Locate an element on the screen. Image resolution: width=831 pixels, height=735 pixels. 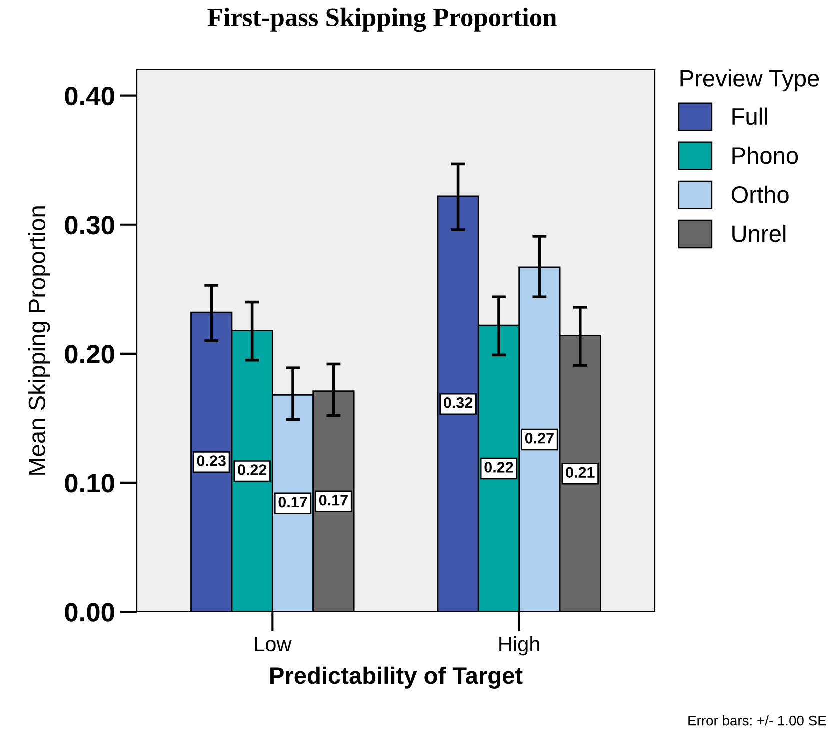
x-axis-title: Predictability of Target is located at coordinates (396, 677).